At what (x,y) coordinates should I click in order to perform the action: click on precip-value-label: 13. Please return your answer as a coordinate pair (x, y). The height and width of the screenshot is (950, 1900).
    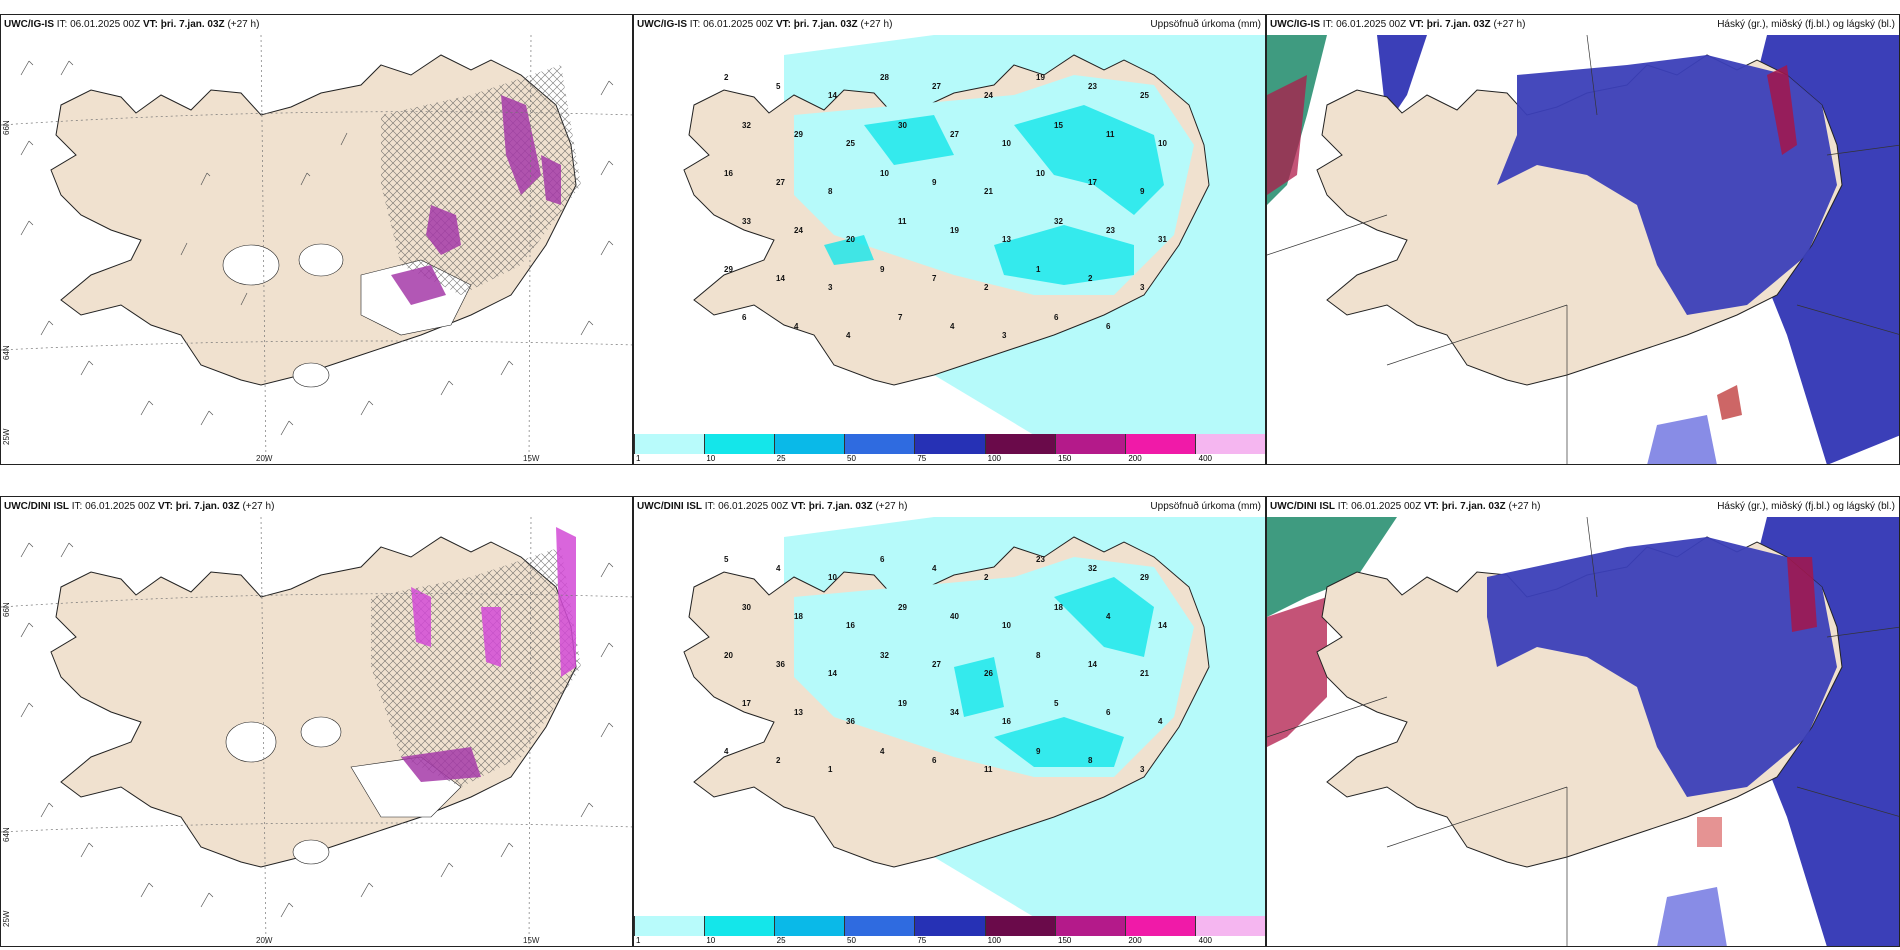
    Looking at the image, I should click on (1006, 239).